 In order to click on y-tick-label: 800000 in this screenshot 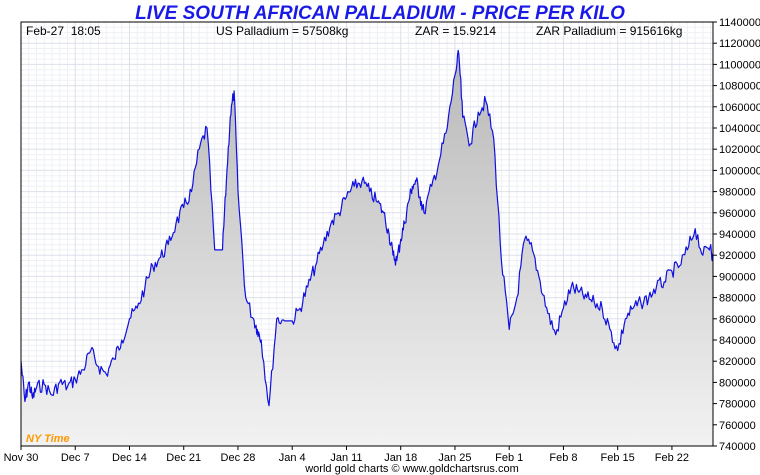, I will do `click(737, 383)`.